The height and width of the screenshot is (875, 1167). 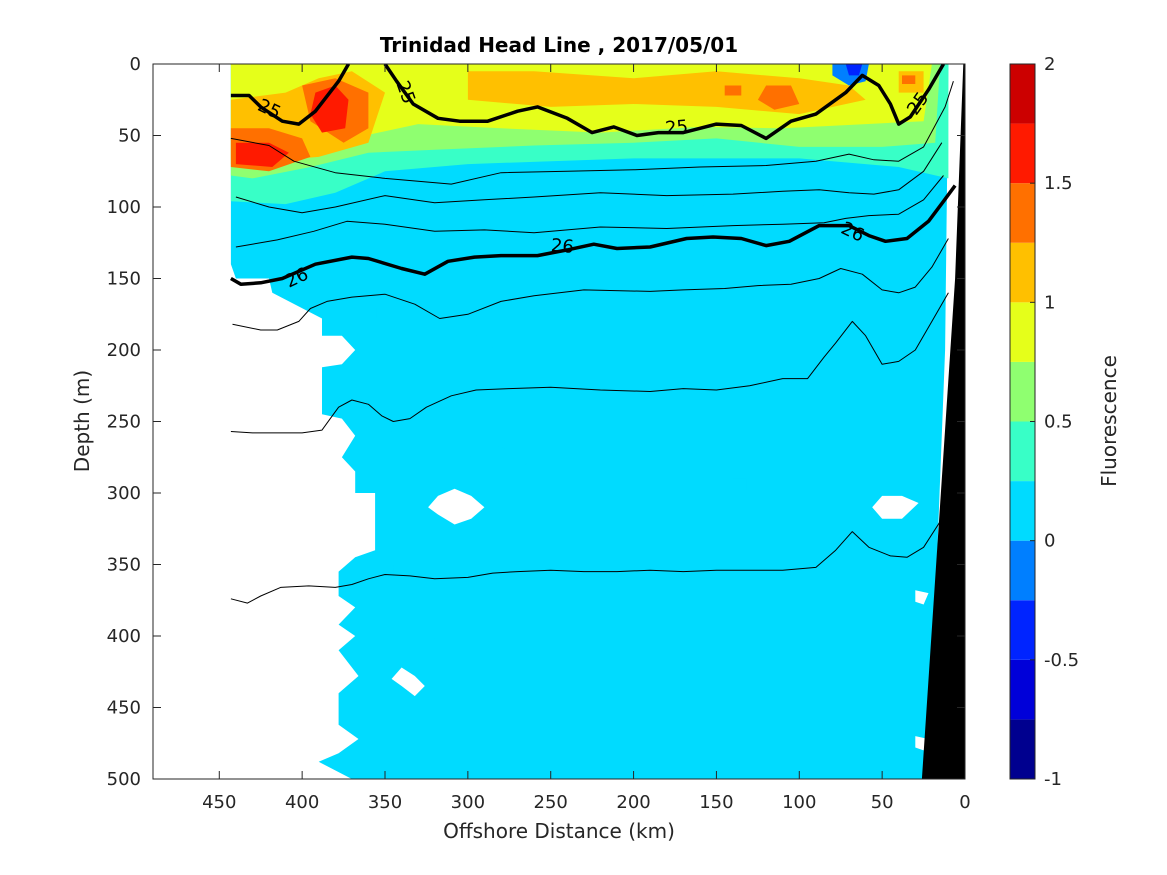 I want to click on colorbar-tick-label: -1, so click(x=1053, y=779).